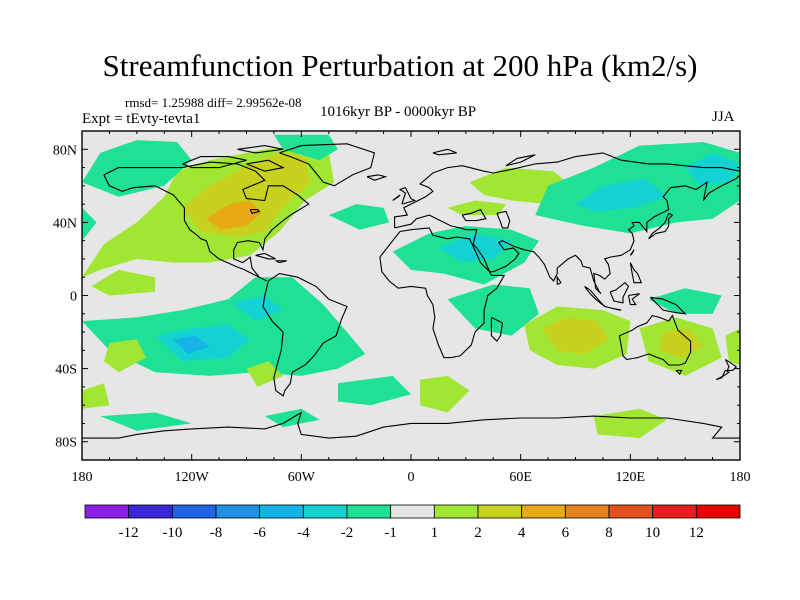  What do you see at coordinates (652, 533) in the screenshot?
I see `colorbar-label: 10` at bounding box center [652, 533].